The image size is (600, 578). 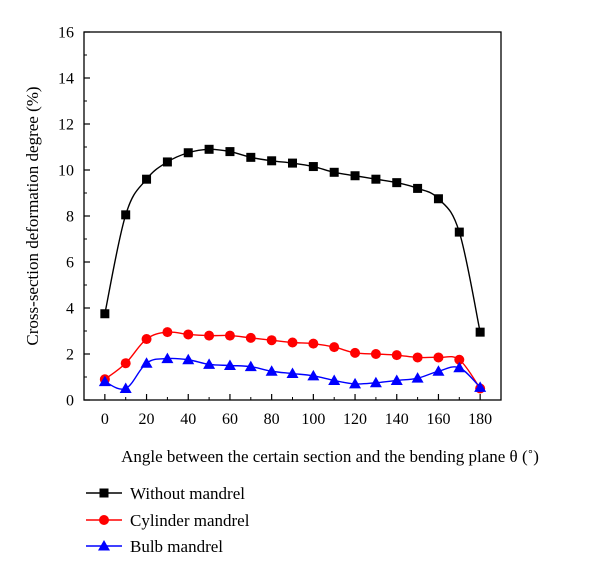 What do you see at coordinates (438, 419) in the screenshot?
I see `x-tick-label: 160` at bounding box center [438, 419].